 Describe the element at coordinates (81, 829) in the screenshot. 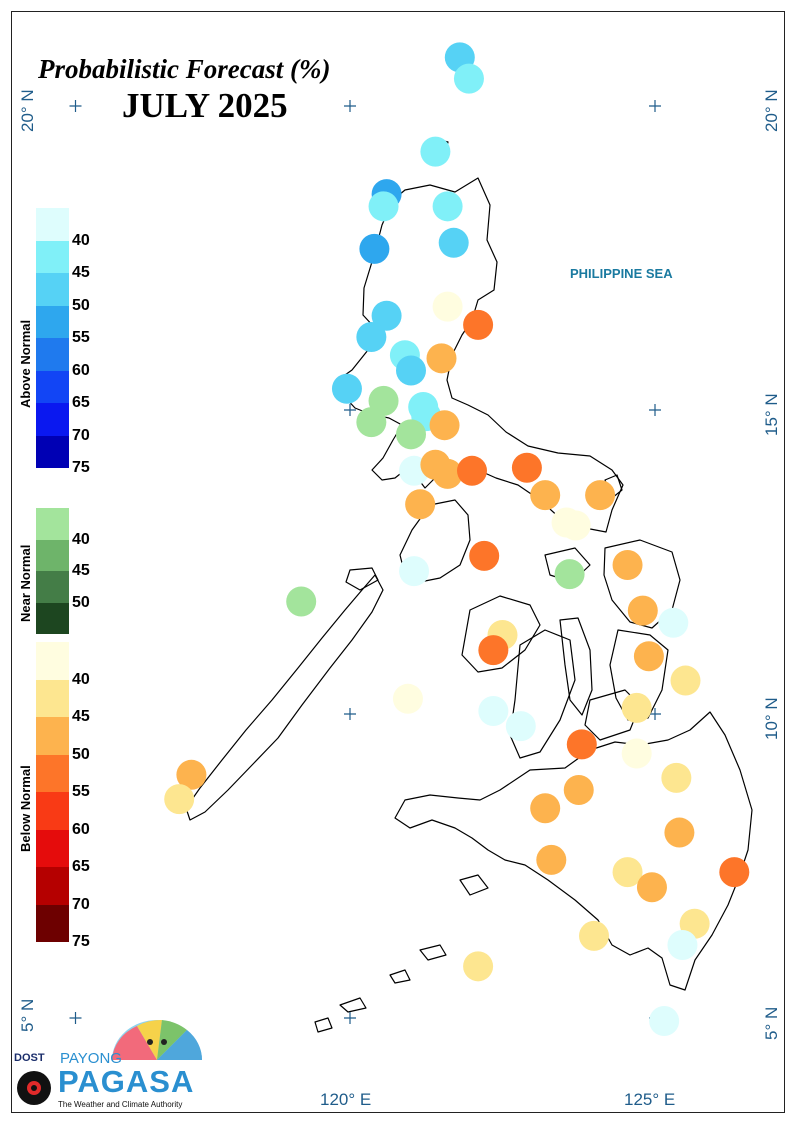

I see `legend-below-label: 60` at that location.